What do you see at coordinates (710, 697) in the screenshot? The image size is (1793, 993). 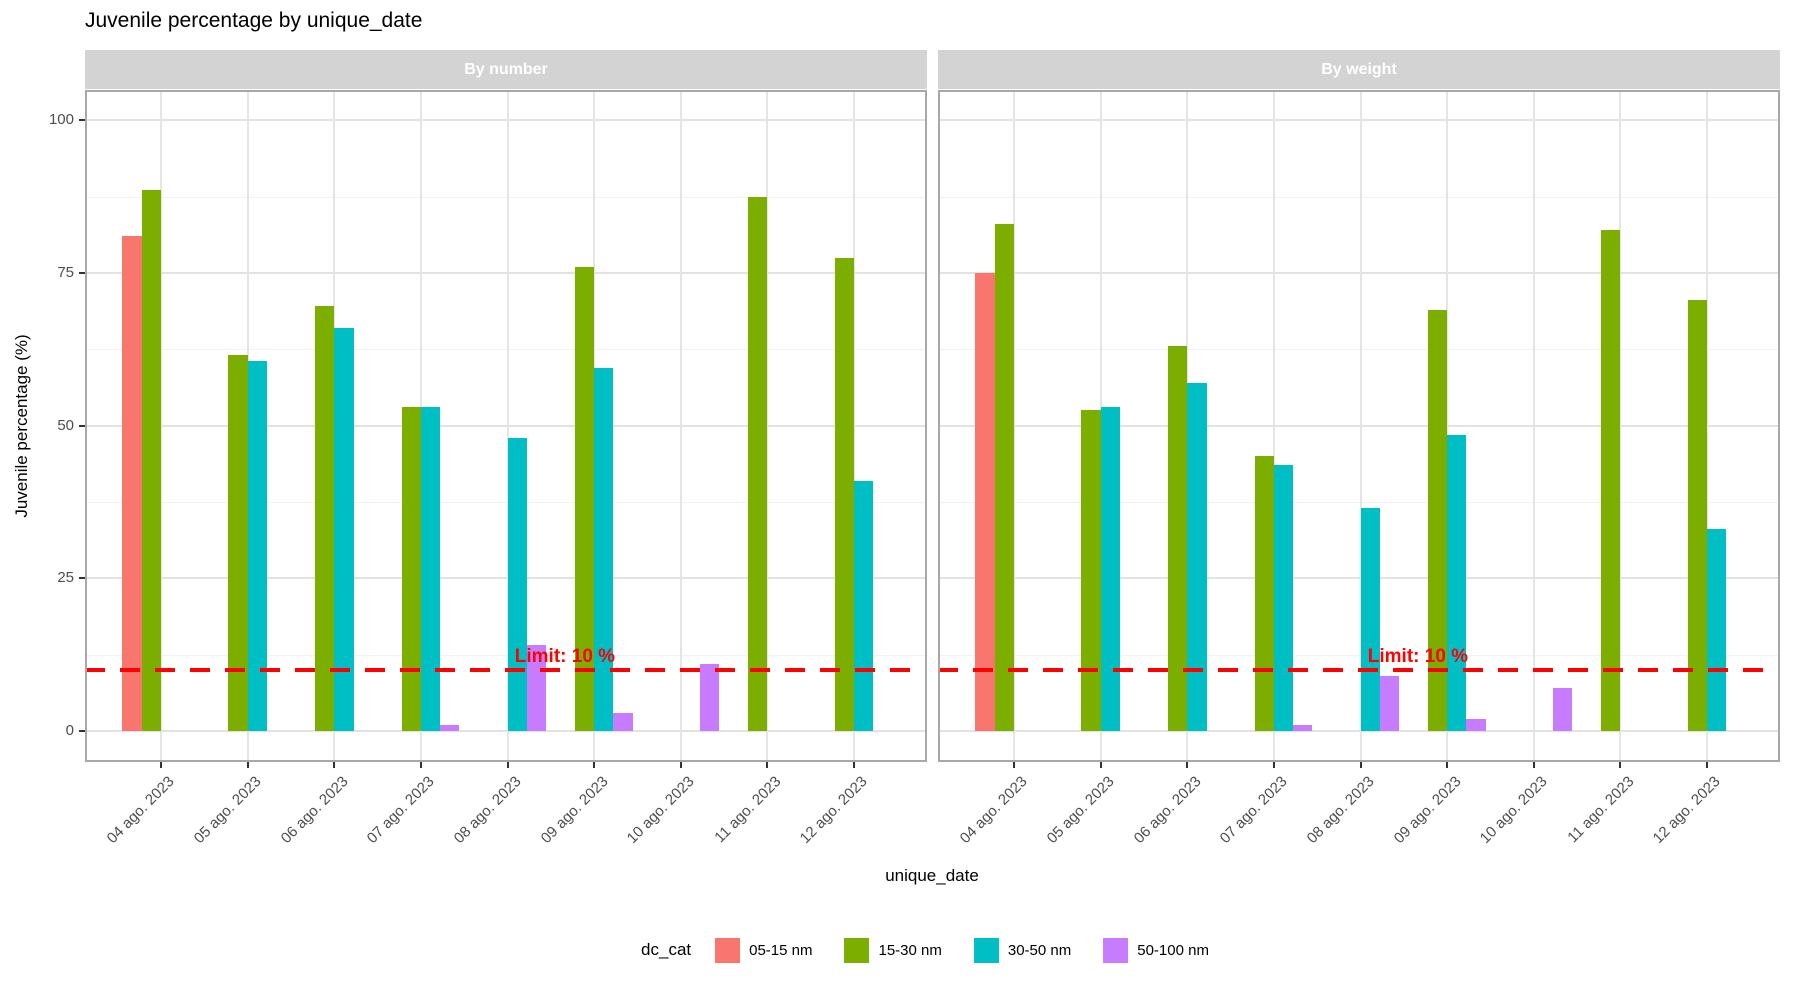 I see `bar-by-number-7-50-100-nm` at bounding box center [710, 697].